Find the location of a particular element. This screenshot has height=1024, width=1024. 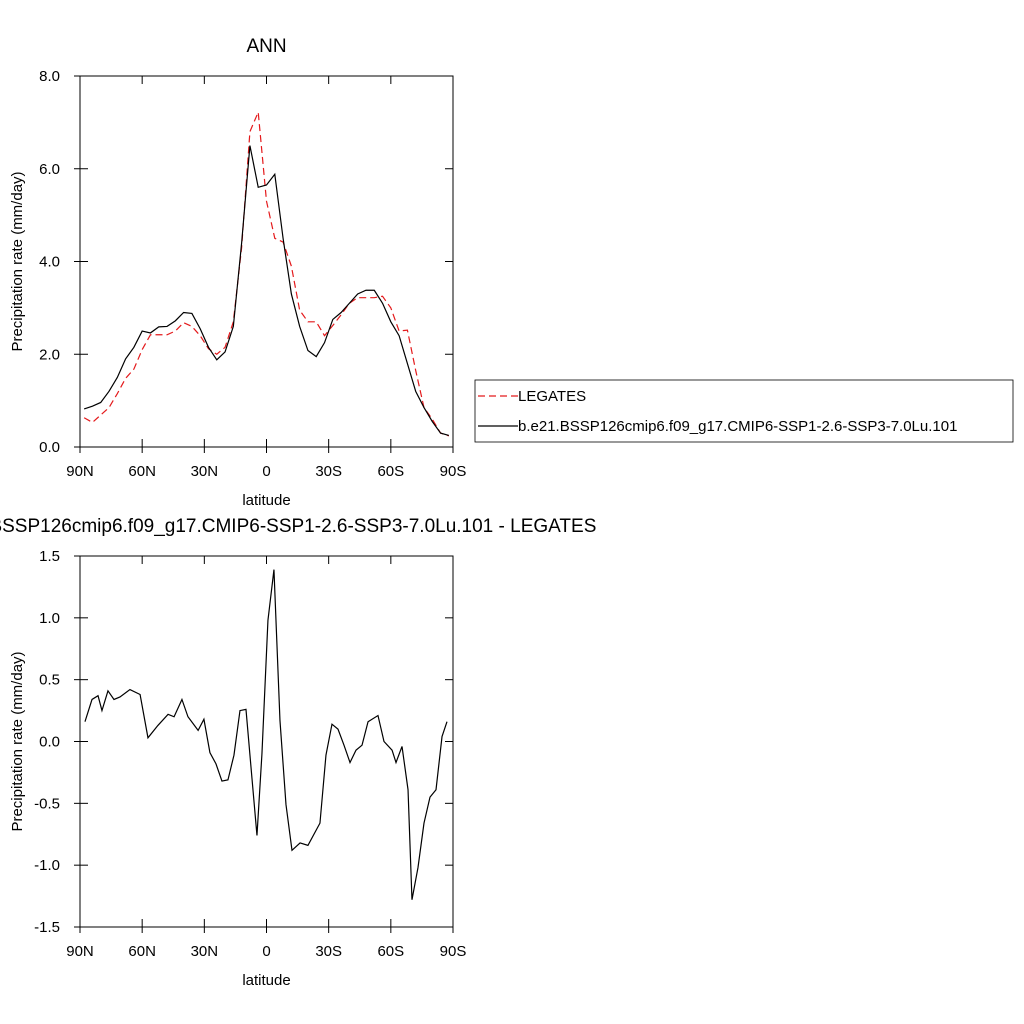

y-tick-label: 1.5 is located at coordinates (49, 556).